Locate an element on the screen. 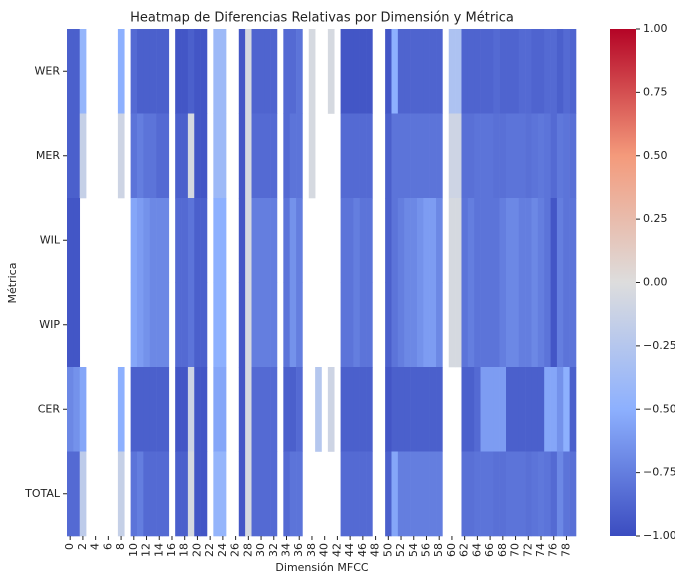 This screenshot has width=675, height=576. x-tick-label: 0 is located at coordinates (69, 546).